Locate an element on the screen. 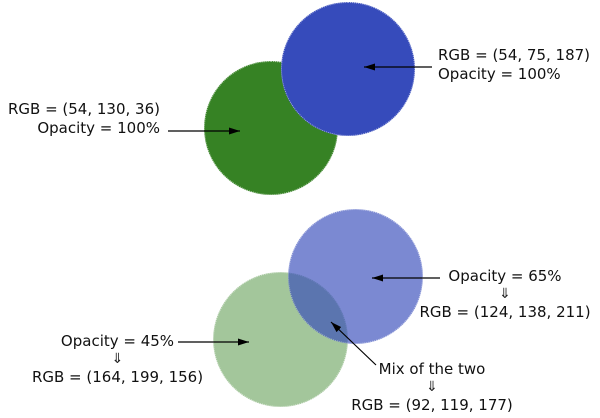 The image size is (600, 418). rgb-value-text: RGB = (54, 130, 36) is located at coordinates (83, 109).